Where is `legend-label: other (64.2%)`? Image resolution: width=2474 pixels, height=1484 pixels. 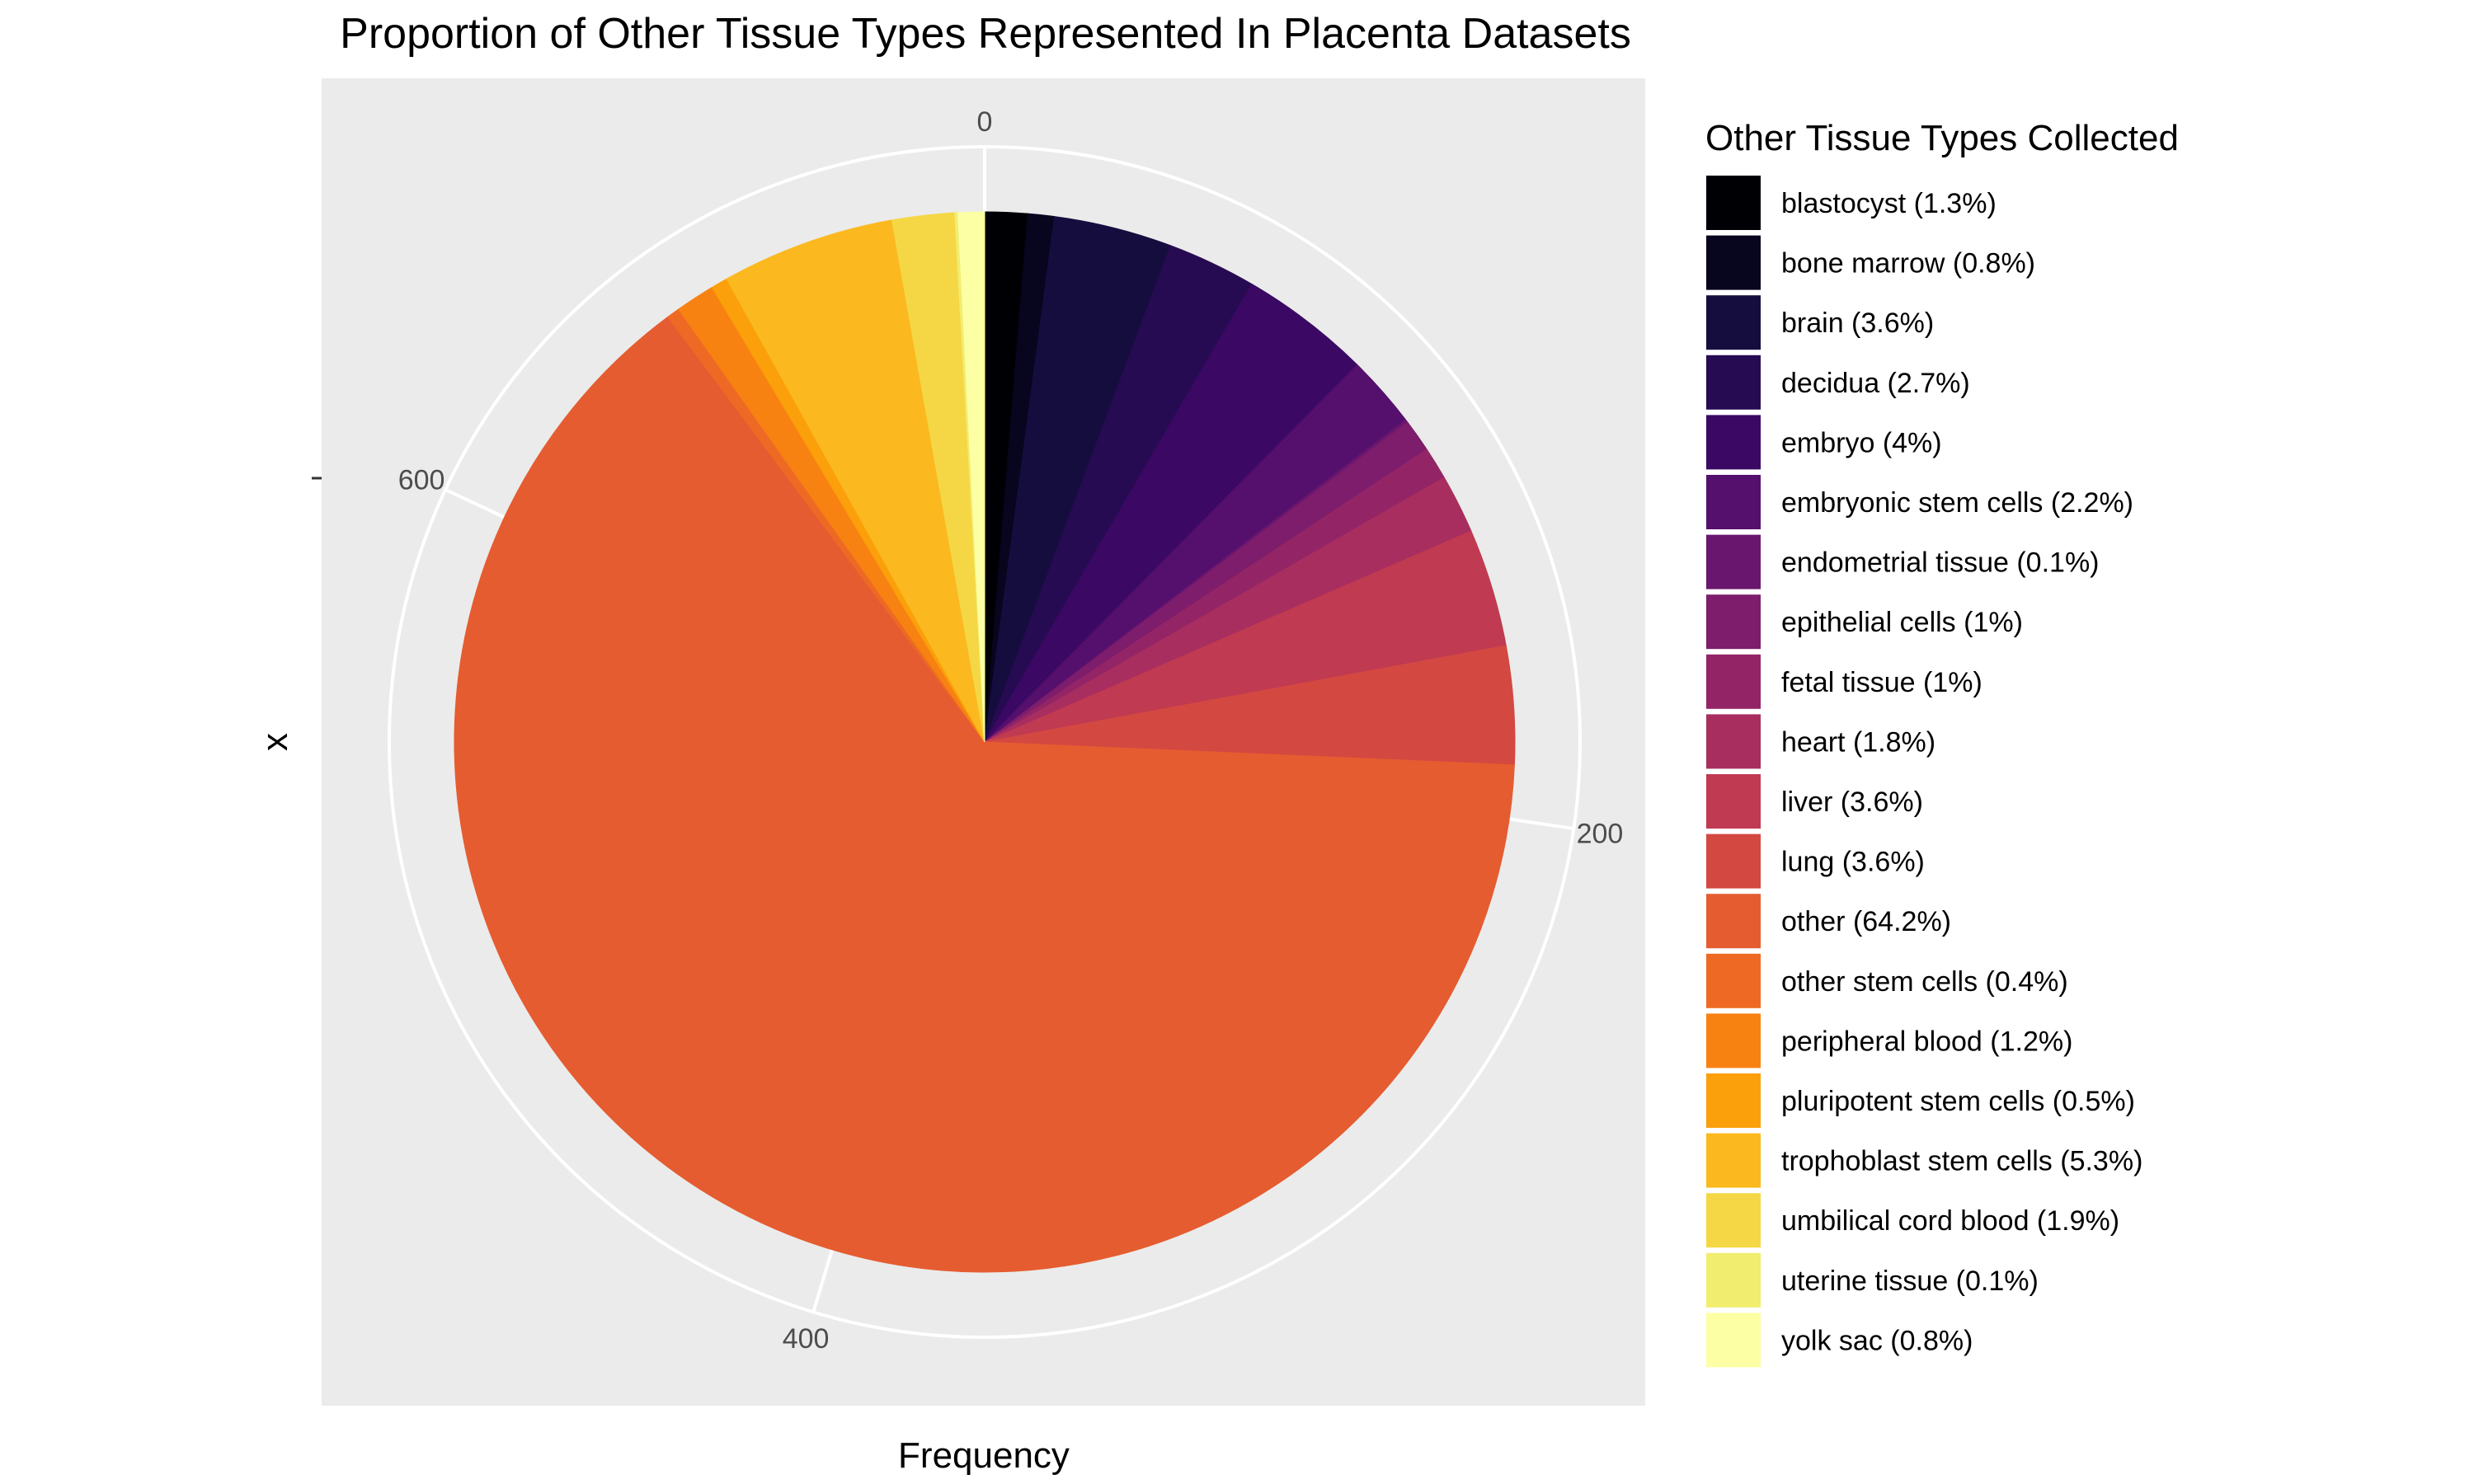
legend-label: other (64.2%) is located at coordinates (1866, 922).